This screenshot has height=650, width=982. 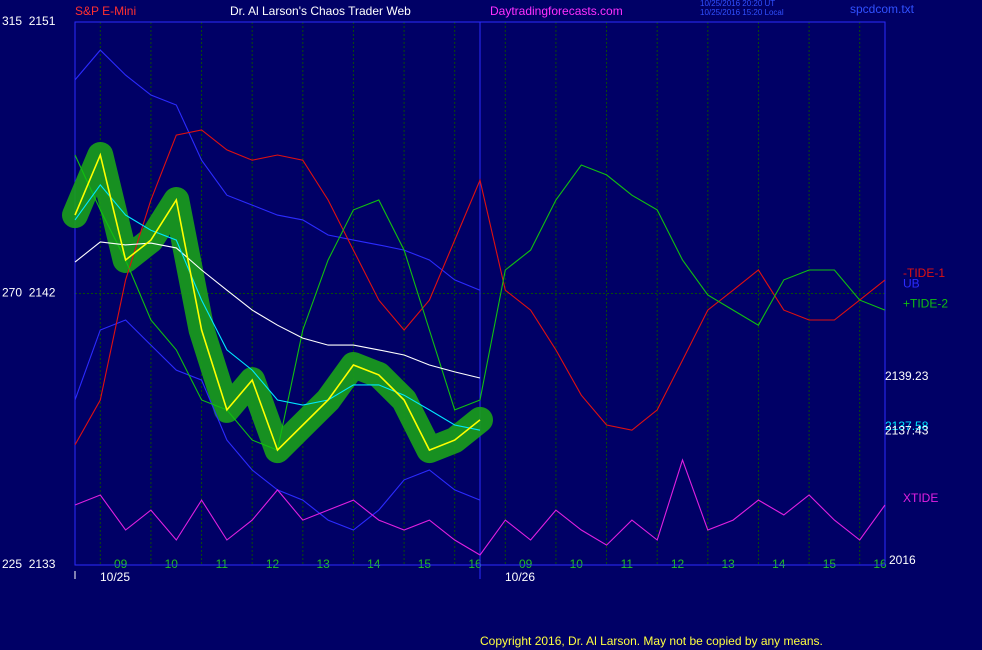 What do you see at coordinates (320, 11) in the screenshot?
I see `chart-title: Dr. Al Larson's Chaos Trader Web` at bounding box center [320, 11].